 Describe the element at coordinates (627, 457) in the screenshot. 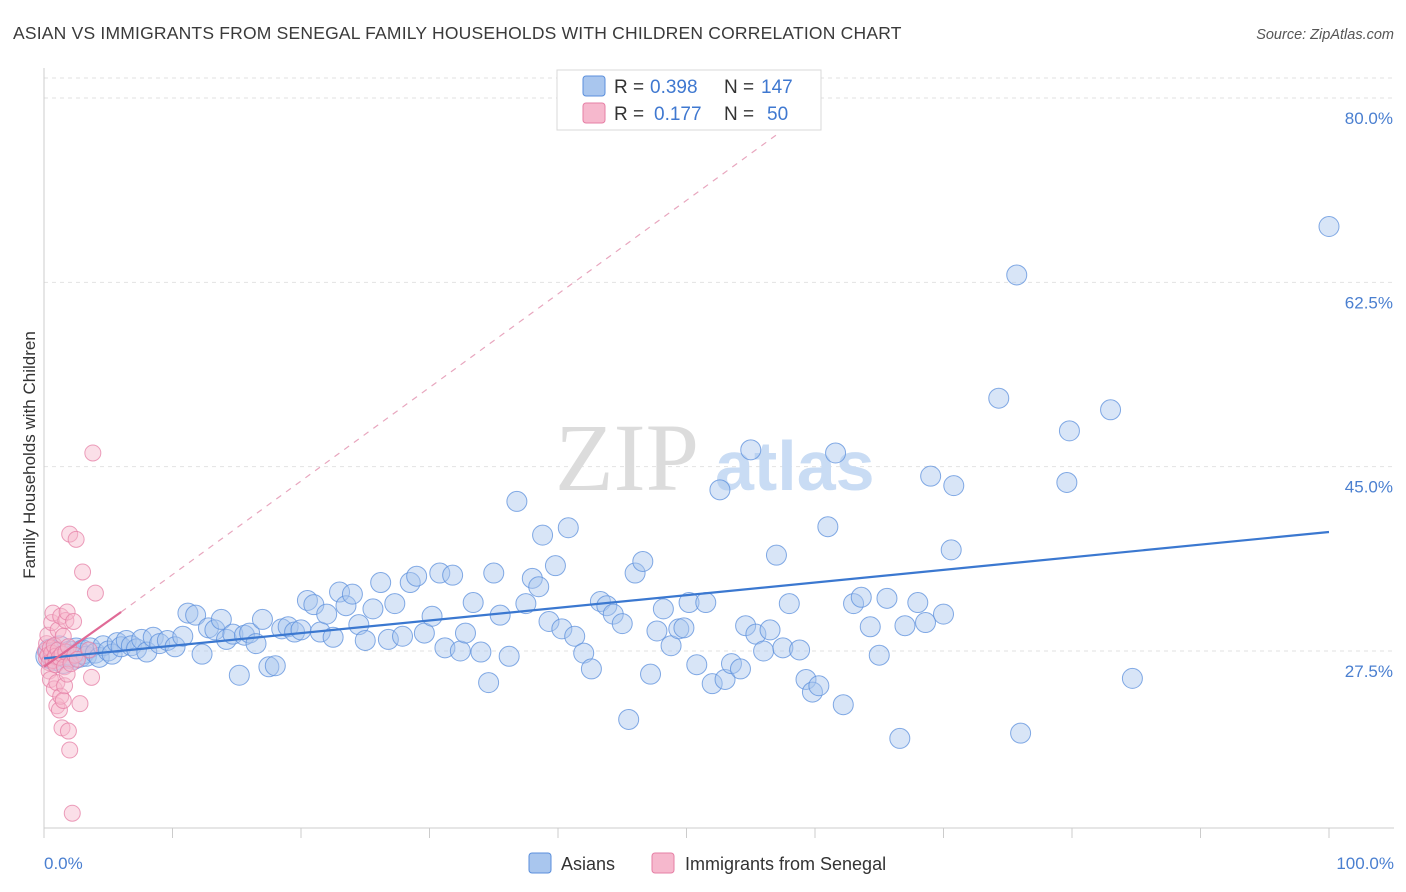

I see `watermark-zip: ZIP` at that location.